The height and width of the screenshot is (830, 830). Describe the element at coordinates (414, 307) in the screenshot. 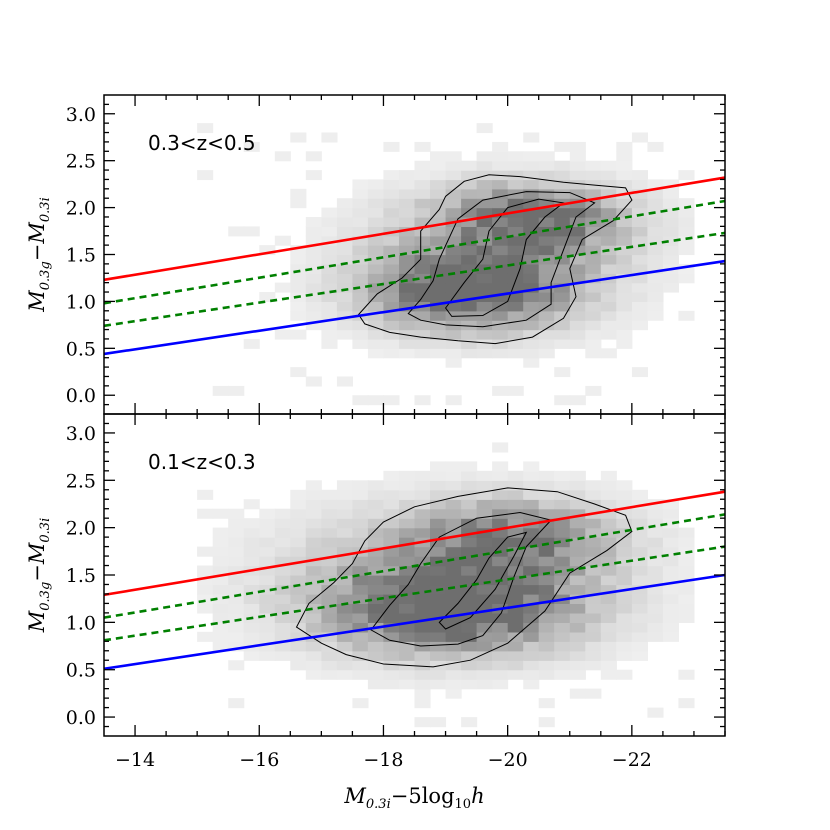

I see `blue-solid-line` at that location.